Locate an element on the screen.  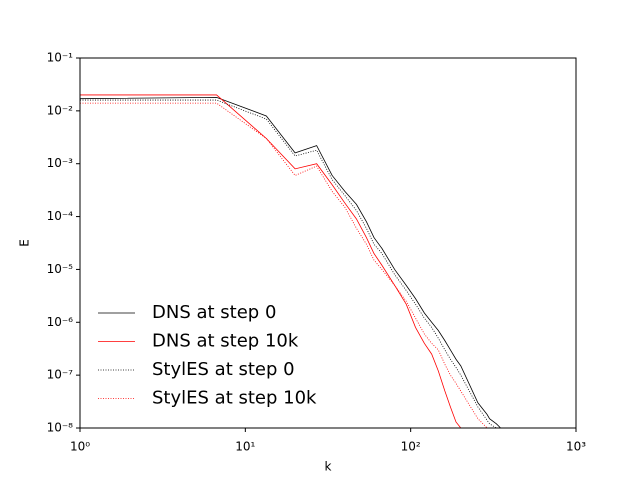
y-tick-label: 10⁻⁷ is located at coordinates (60, 375).